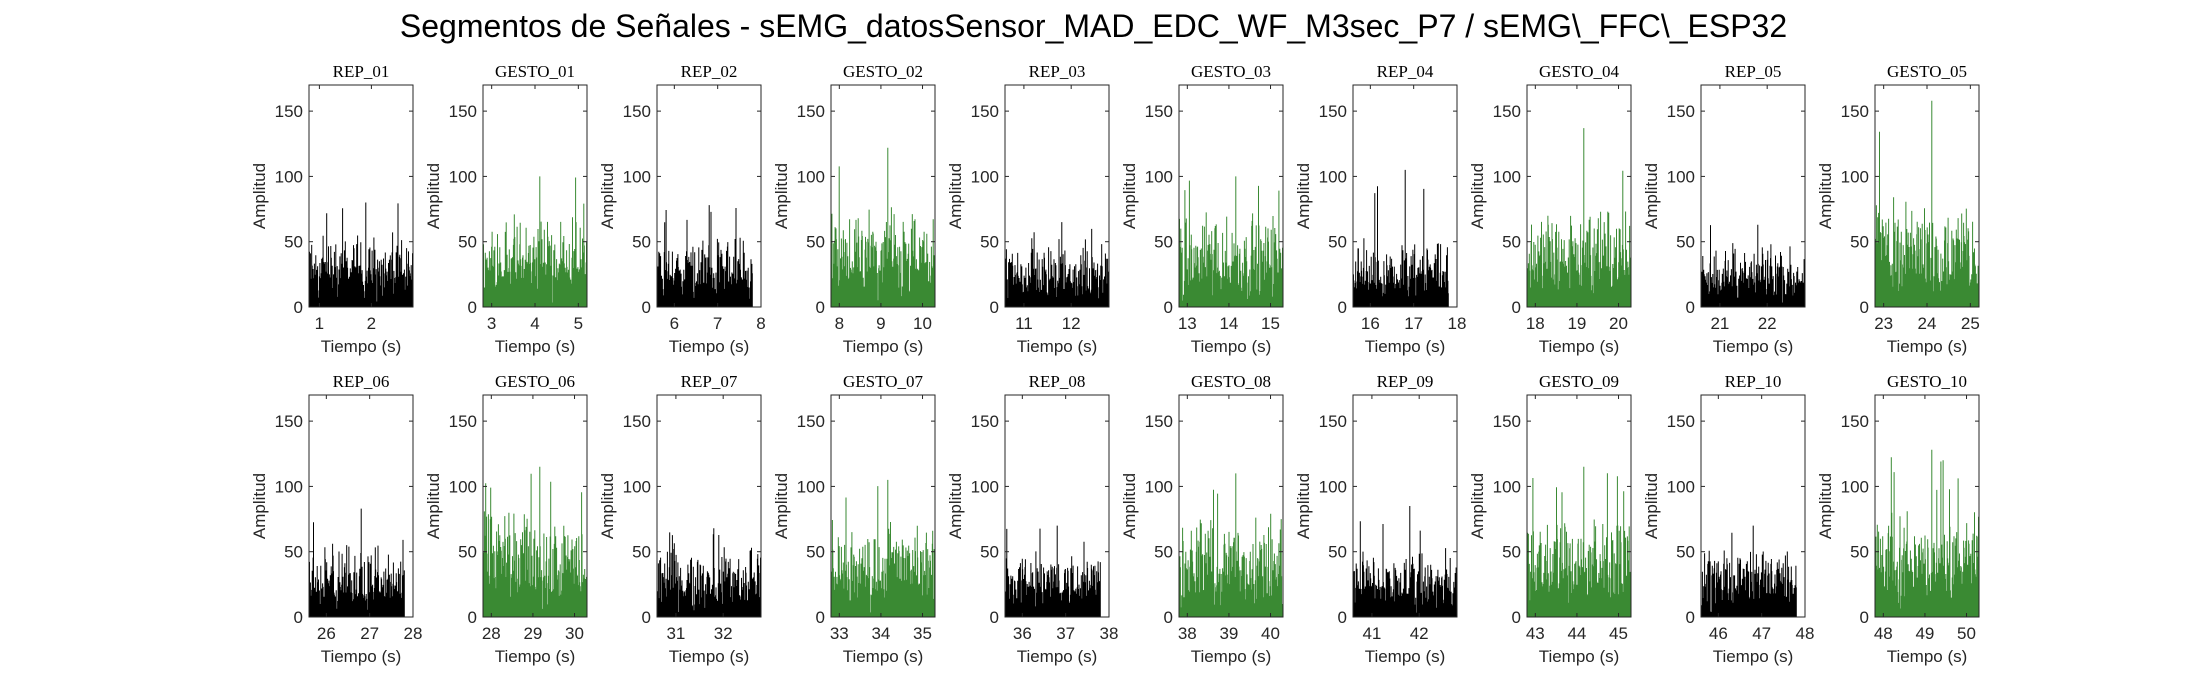 The image size is (2187, 688). Describe the element at coordinates (1618, 633) in the screenshot. I see `x-tick-label: 45` at that location.